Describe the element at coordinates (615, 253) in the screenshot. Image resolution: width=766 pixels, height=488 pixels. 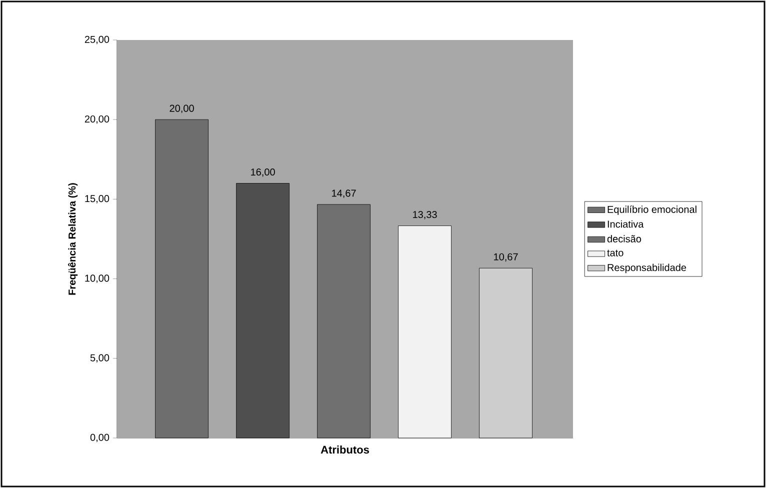
I see `legend-label: tato` at that location.